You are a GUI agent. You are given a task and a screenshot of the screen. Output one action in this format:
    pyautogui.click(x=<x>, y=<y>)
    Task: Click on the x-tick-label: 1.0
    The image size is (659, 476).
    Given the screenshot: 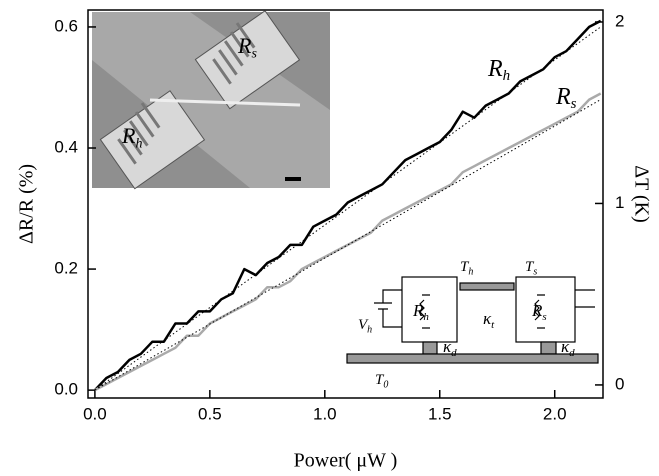 What is the action you would take?
    pyautogui.click(x=325, y=413)
    